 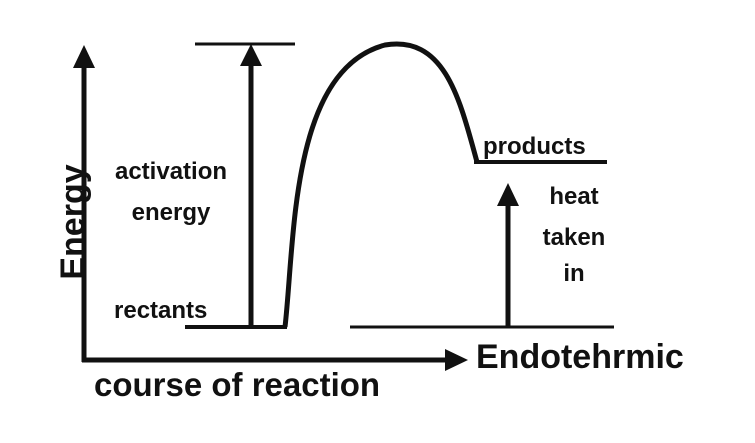 I want to click on activation-energy-arrowhead, so click(x=251, y=55).